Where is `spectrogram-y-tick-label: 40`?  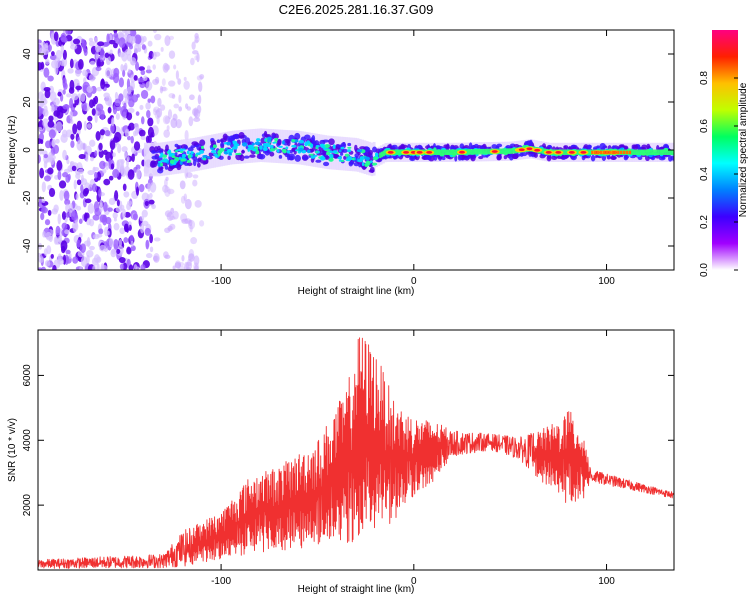
spectrogram-y-tick-label: 40 is located at coordinates (27, 54).